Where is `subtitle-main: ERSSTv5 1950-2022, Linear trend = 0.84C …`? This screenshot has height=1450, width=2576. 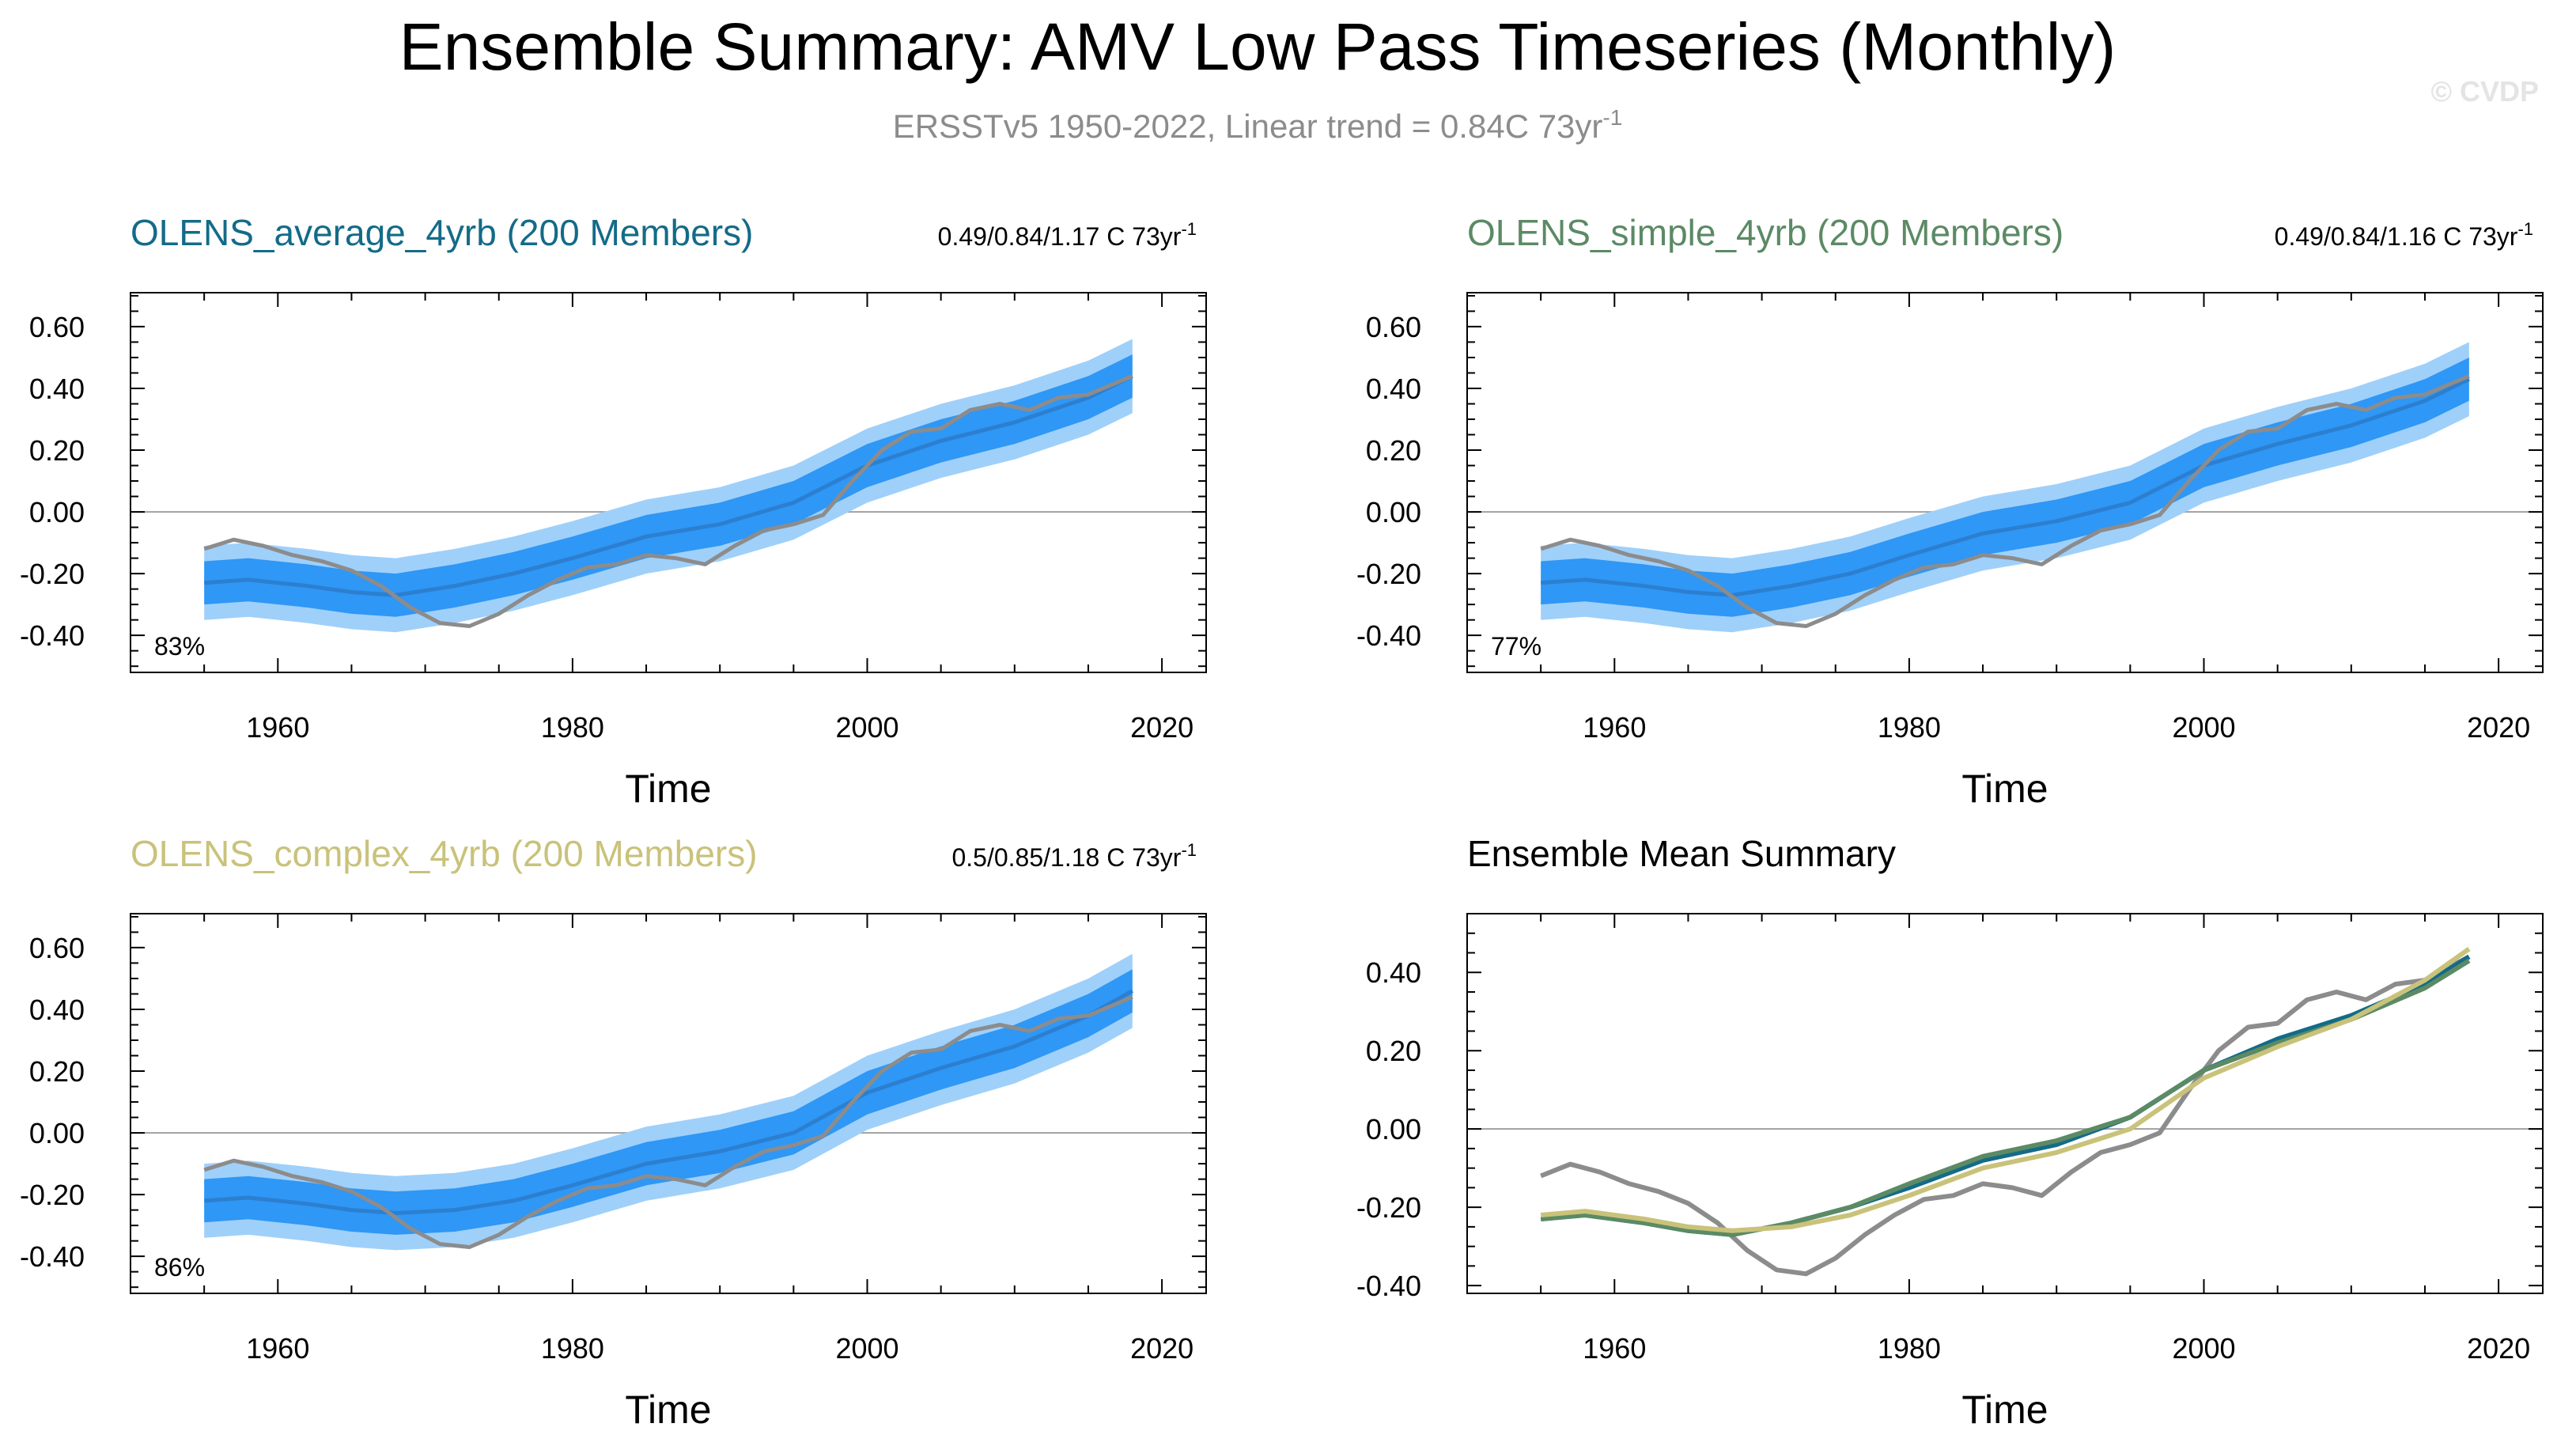
subtitle-main: ERSSTv5 1950-2022, Linear trend = 0.84C … is located at coordinates (1248, 126).